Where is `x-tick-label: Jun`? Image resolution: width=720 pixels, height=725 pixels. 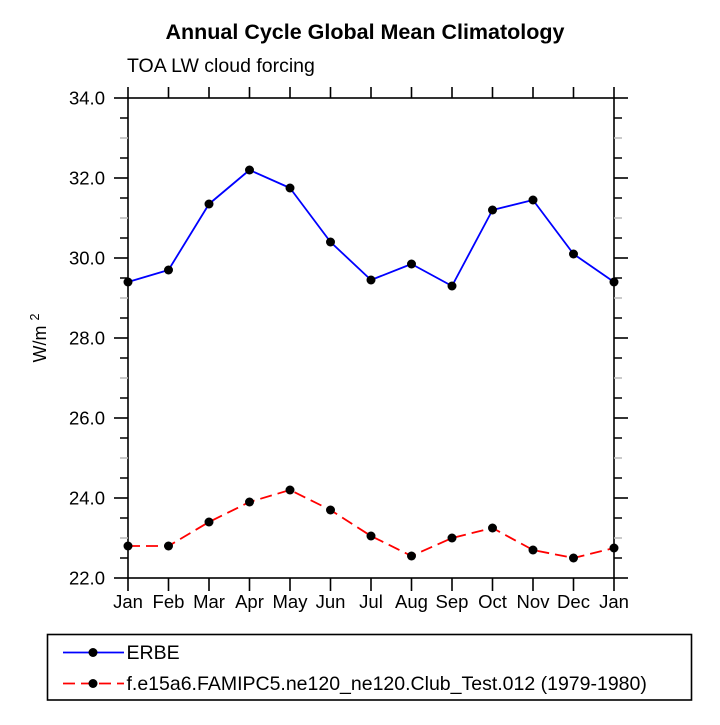 x-tick-label: Jun is located at coordinates (331, 601).